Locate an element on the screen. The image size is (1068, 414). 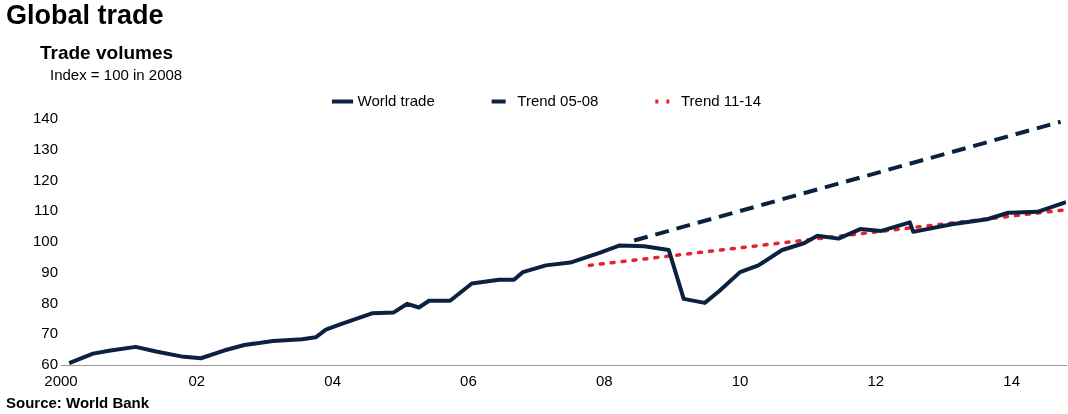
x-tick-label: 10 is located at coordinates (740, 381).